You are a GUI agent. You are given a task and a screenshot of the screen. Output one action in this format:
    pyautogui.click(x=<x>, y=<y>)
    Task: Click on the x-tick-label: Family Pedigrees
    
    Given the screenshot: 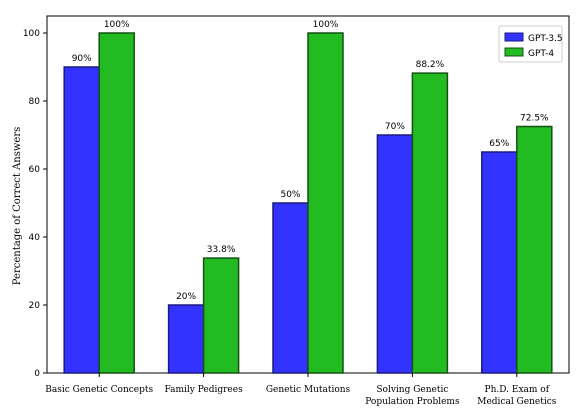 What is the action you would take?
    pyautogui.click(x=204, y=390)
    